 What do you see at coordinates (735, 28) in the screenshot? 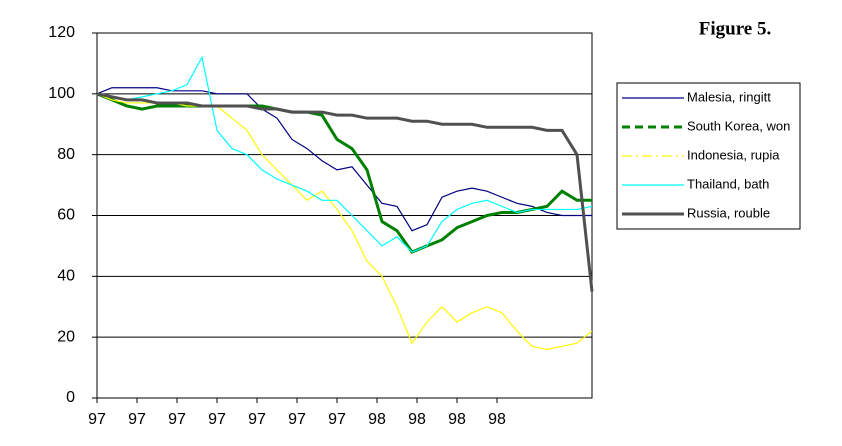
I see `chart-title: Figure 5.` at bounding box center [735, 28].